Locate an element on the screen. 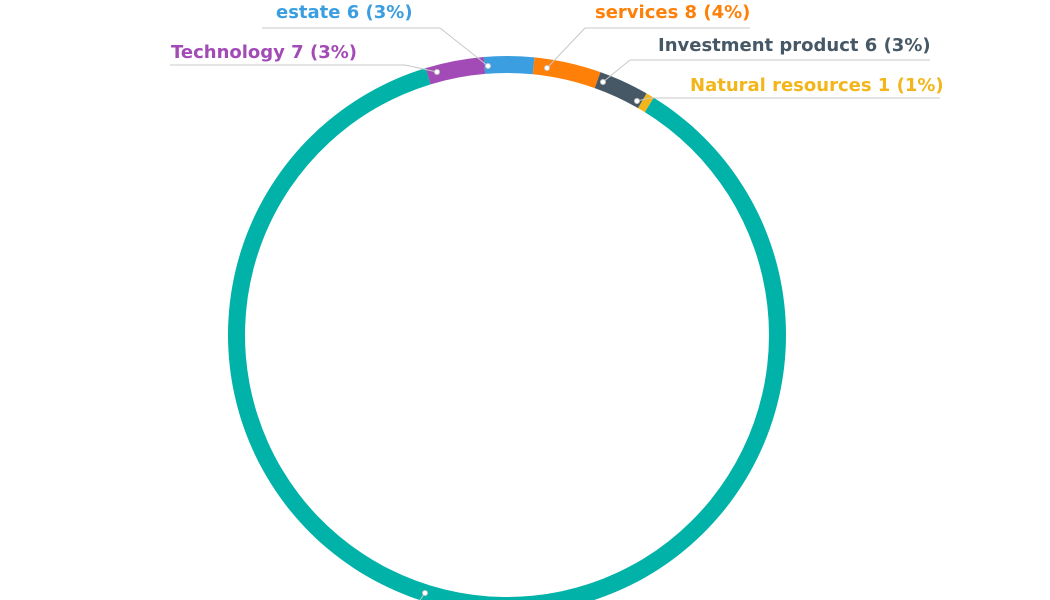 Image resolution: width=1050 pixels, height=600 pixels. label-investment-product: Investment product 6 (3%) is located at coordinates (794, 45).